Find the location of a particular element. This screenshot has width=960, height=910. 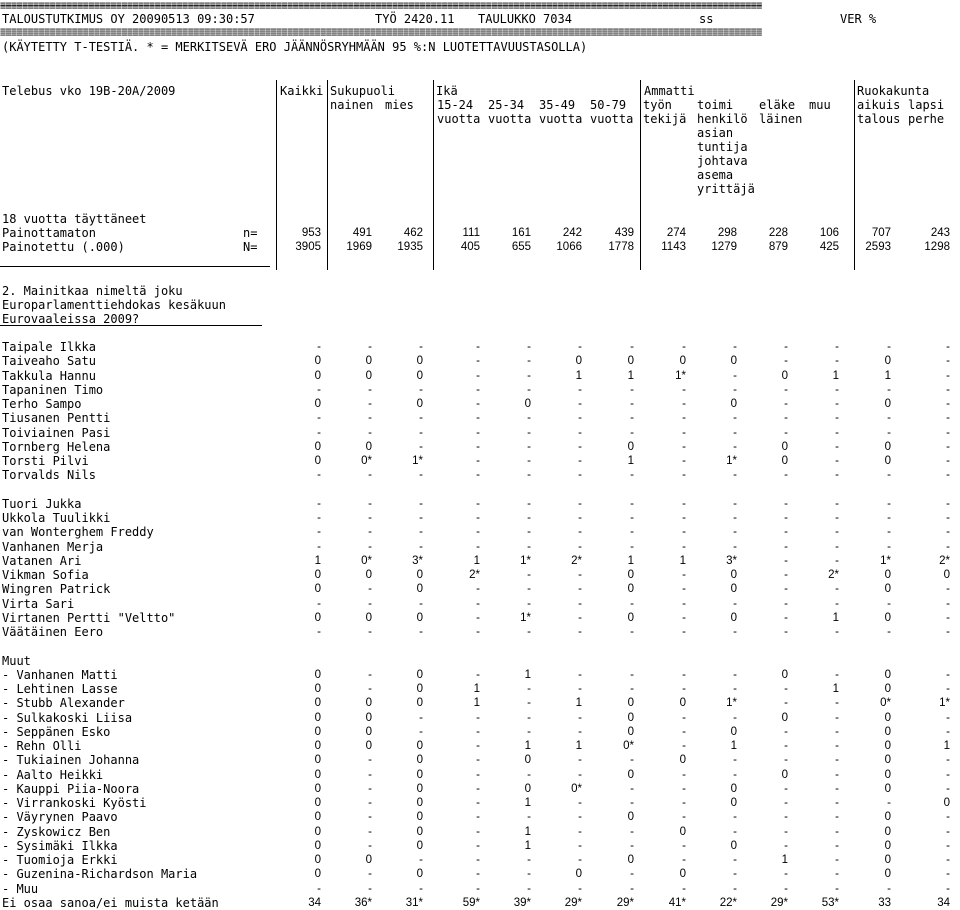

cell-25-34: 39* is located at coordinates (522, 903).